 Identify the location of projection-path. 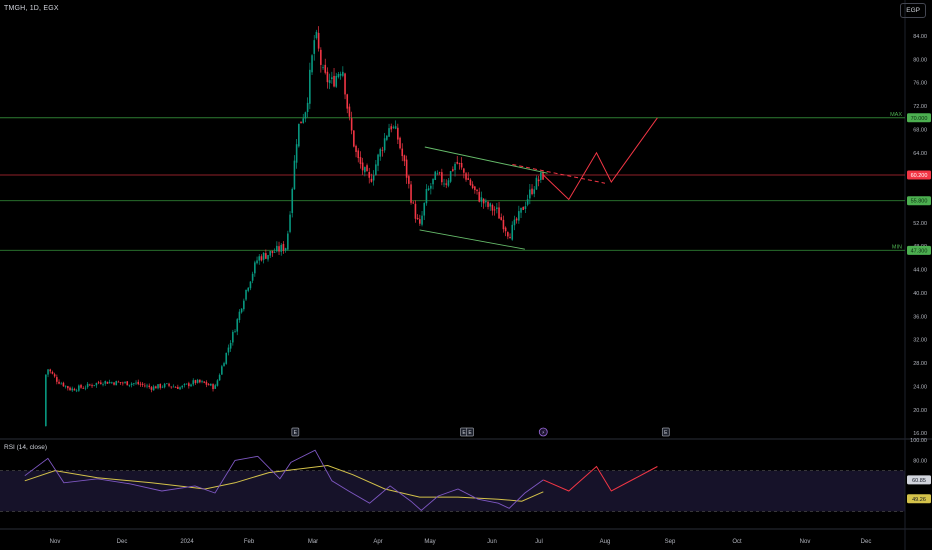
(600, 159).